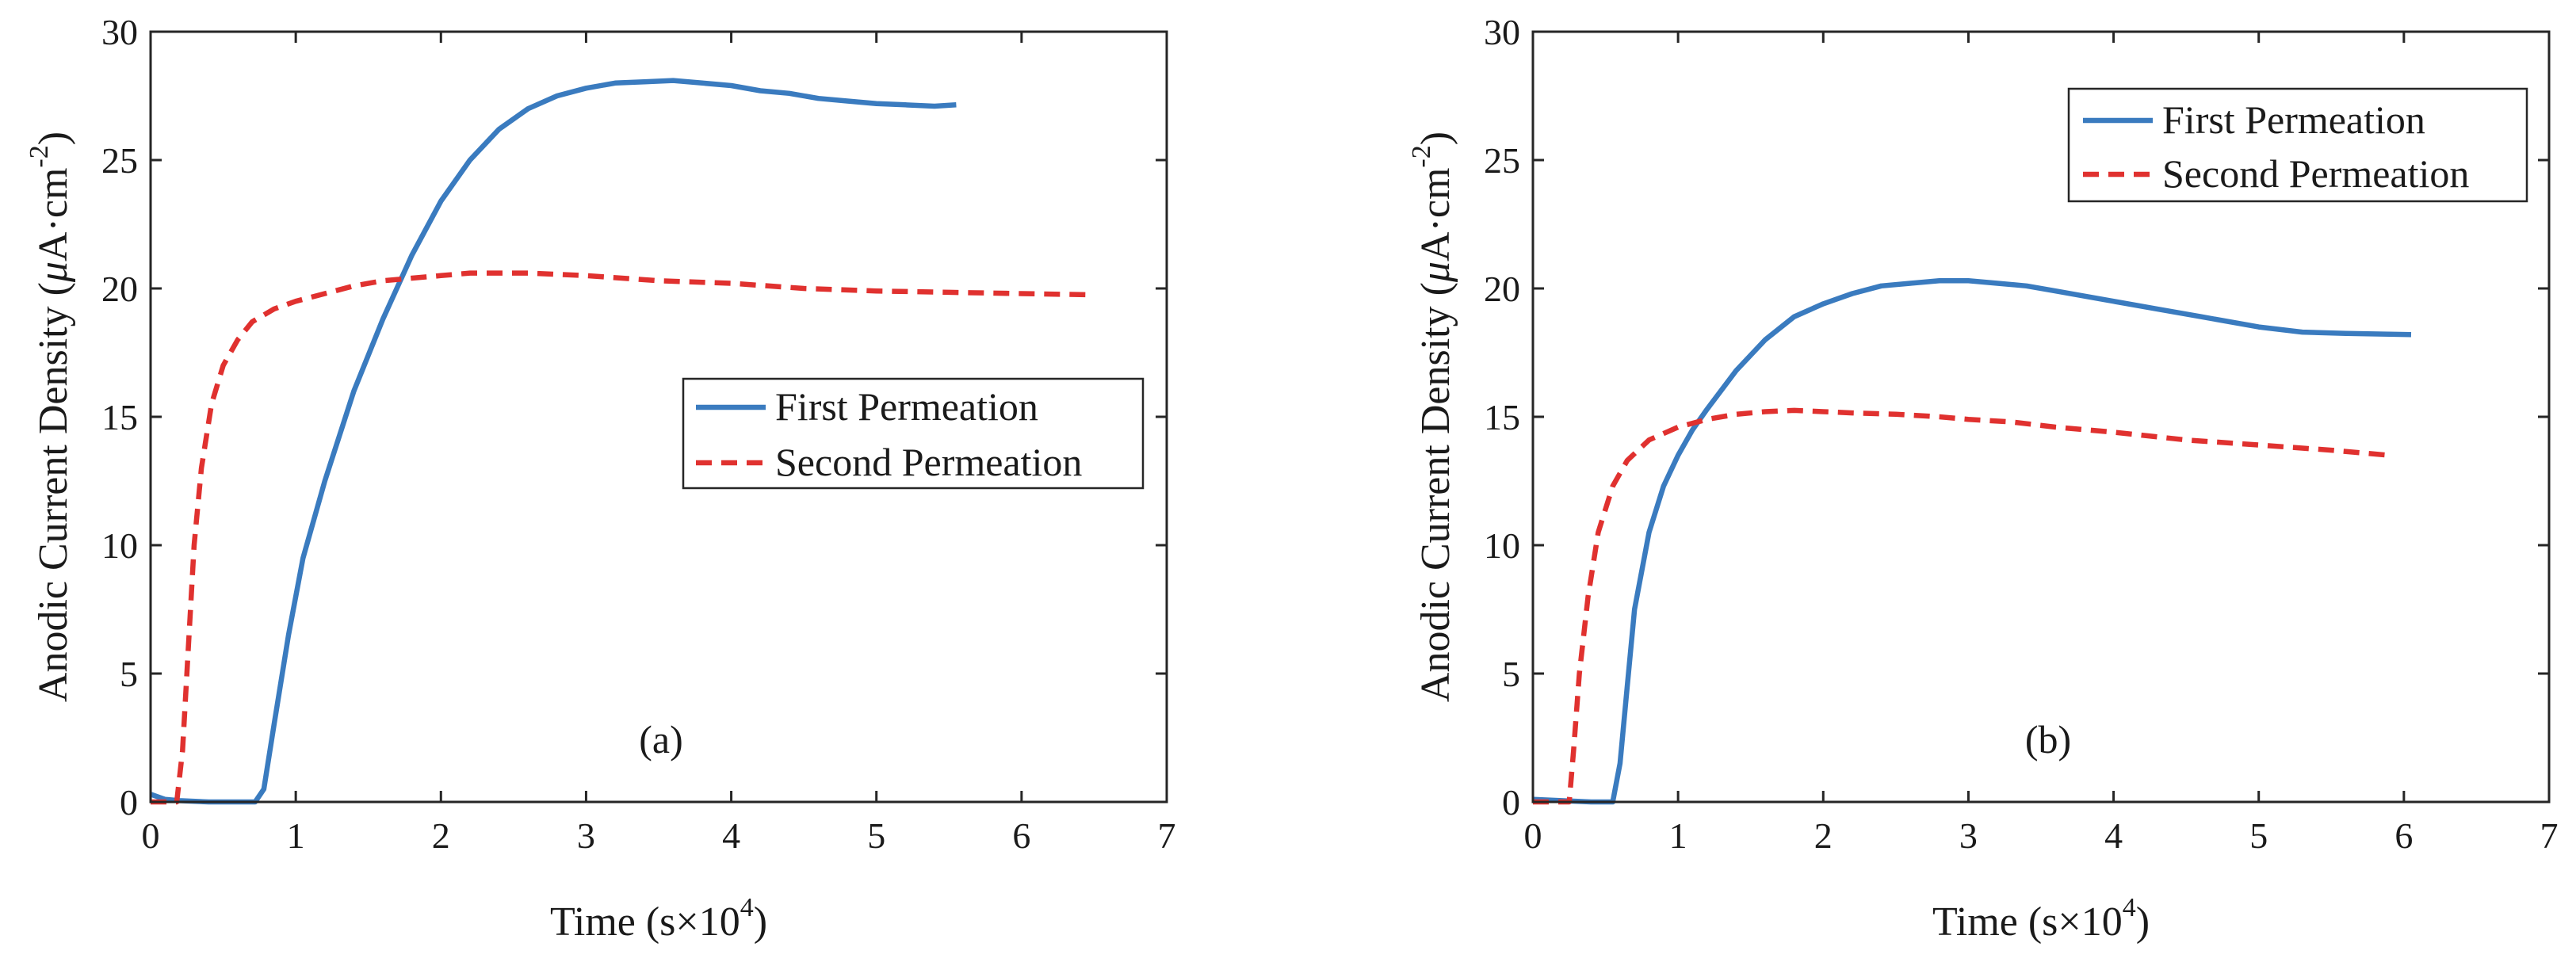 The image size is (2576, 962). I want to click on y-axis-label-a: Anodic Current Density (μA·cm-2), so click(50, 417).